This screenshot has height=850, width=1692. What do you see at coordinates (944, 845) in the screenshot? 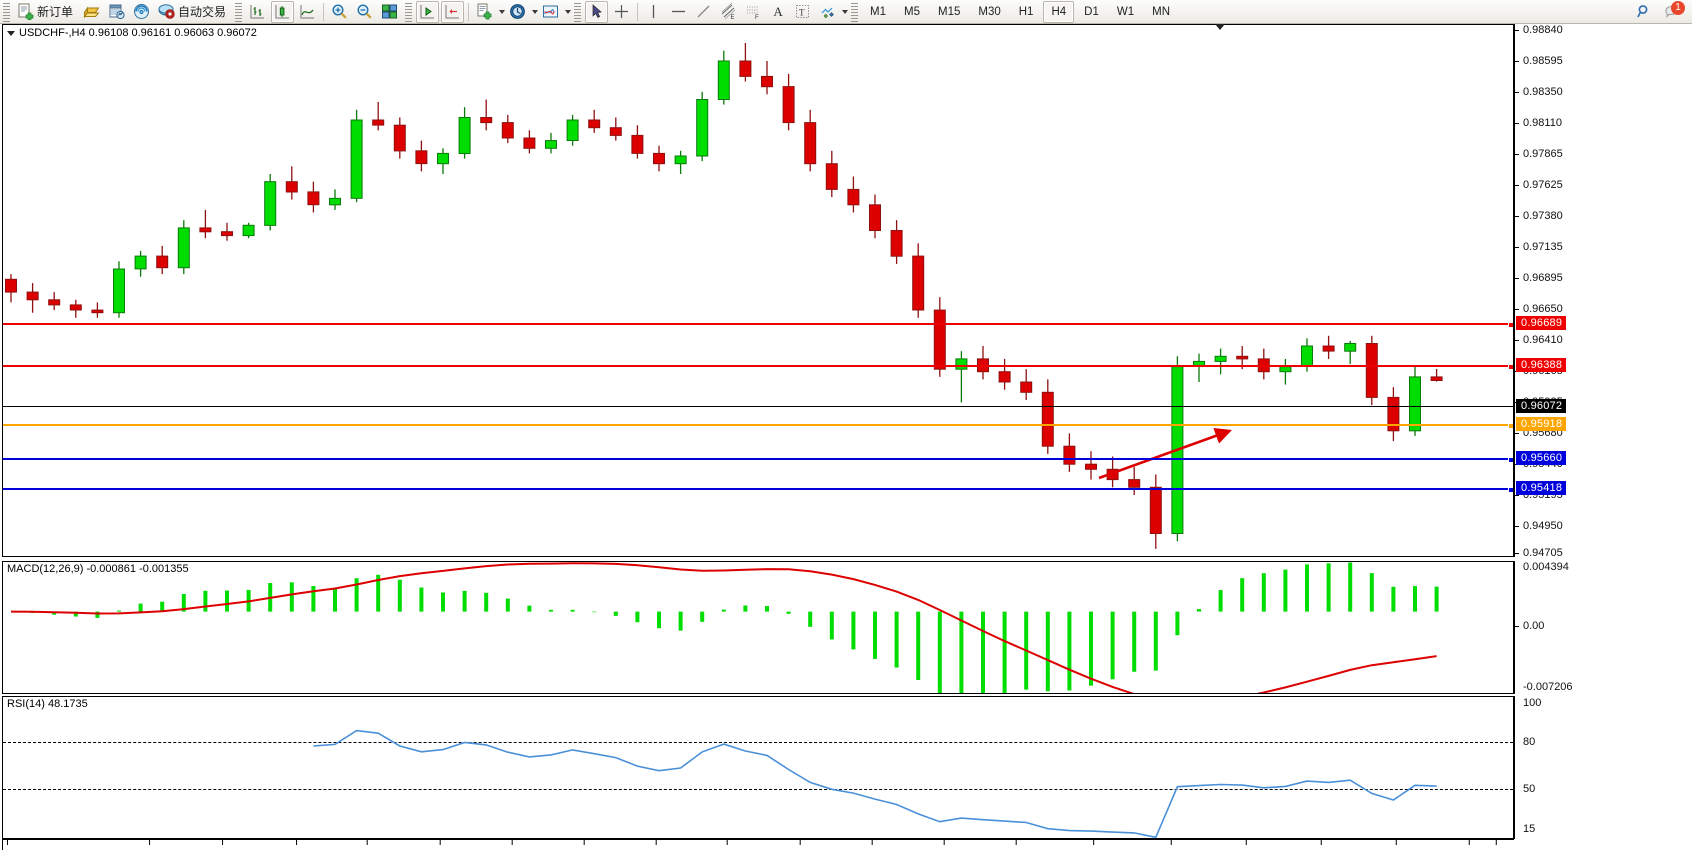
I see `time-tick: 8 Sep 12:00` at bounding box center [944, 845].